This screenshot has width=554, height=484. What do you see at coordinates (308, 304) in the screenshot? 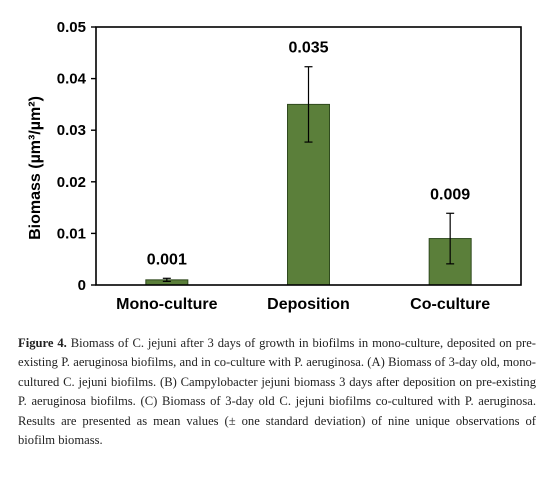
I see `category-label: Deposition` at bounding box center [308, 304].